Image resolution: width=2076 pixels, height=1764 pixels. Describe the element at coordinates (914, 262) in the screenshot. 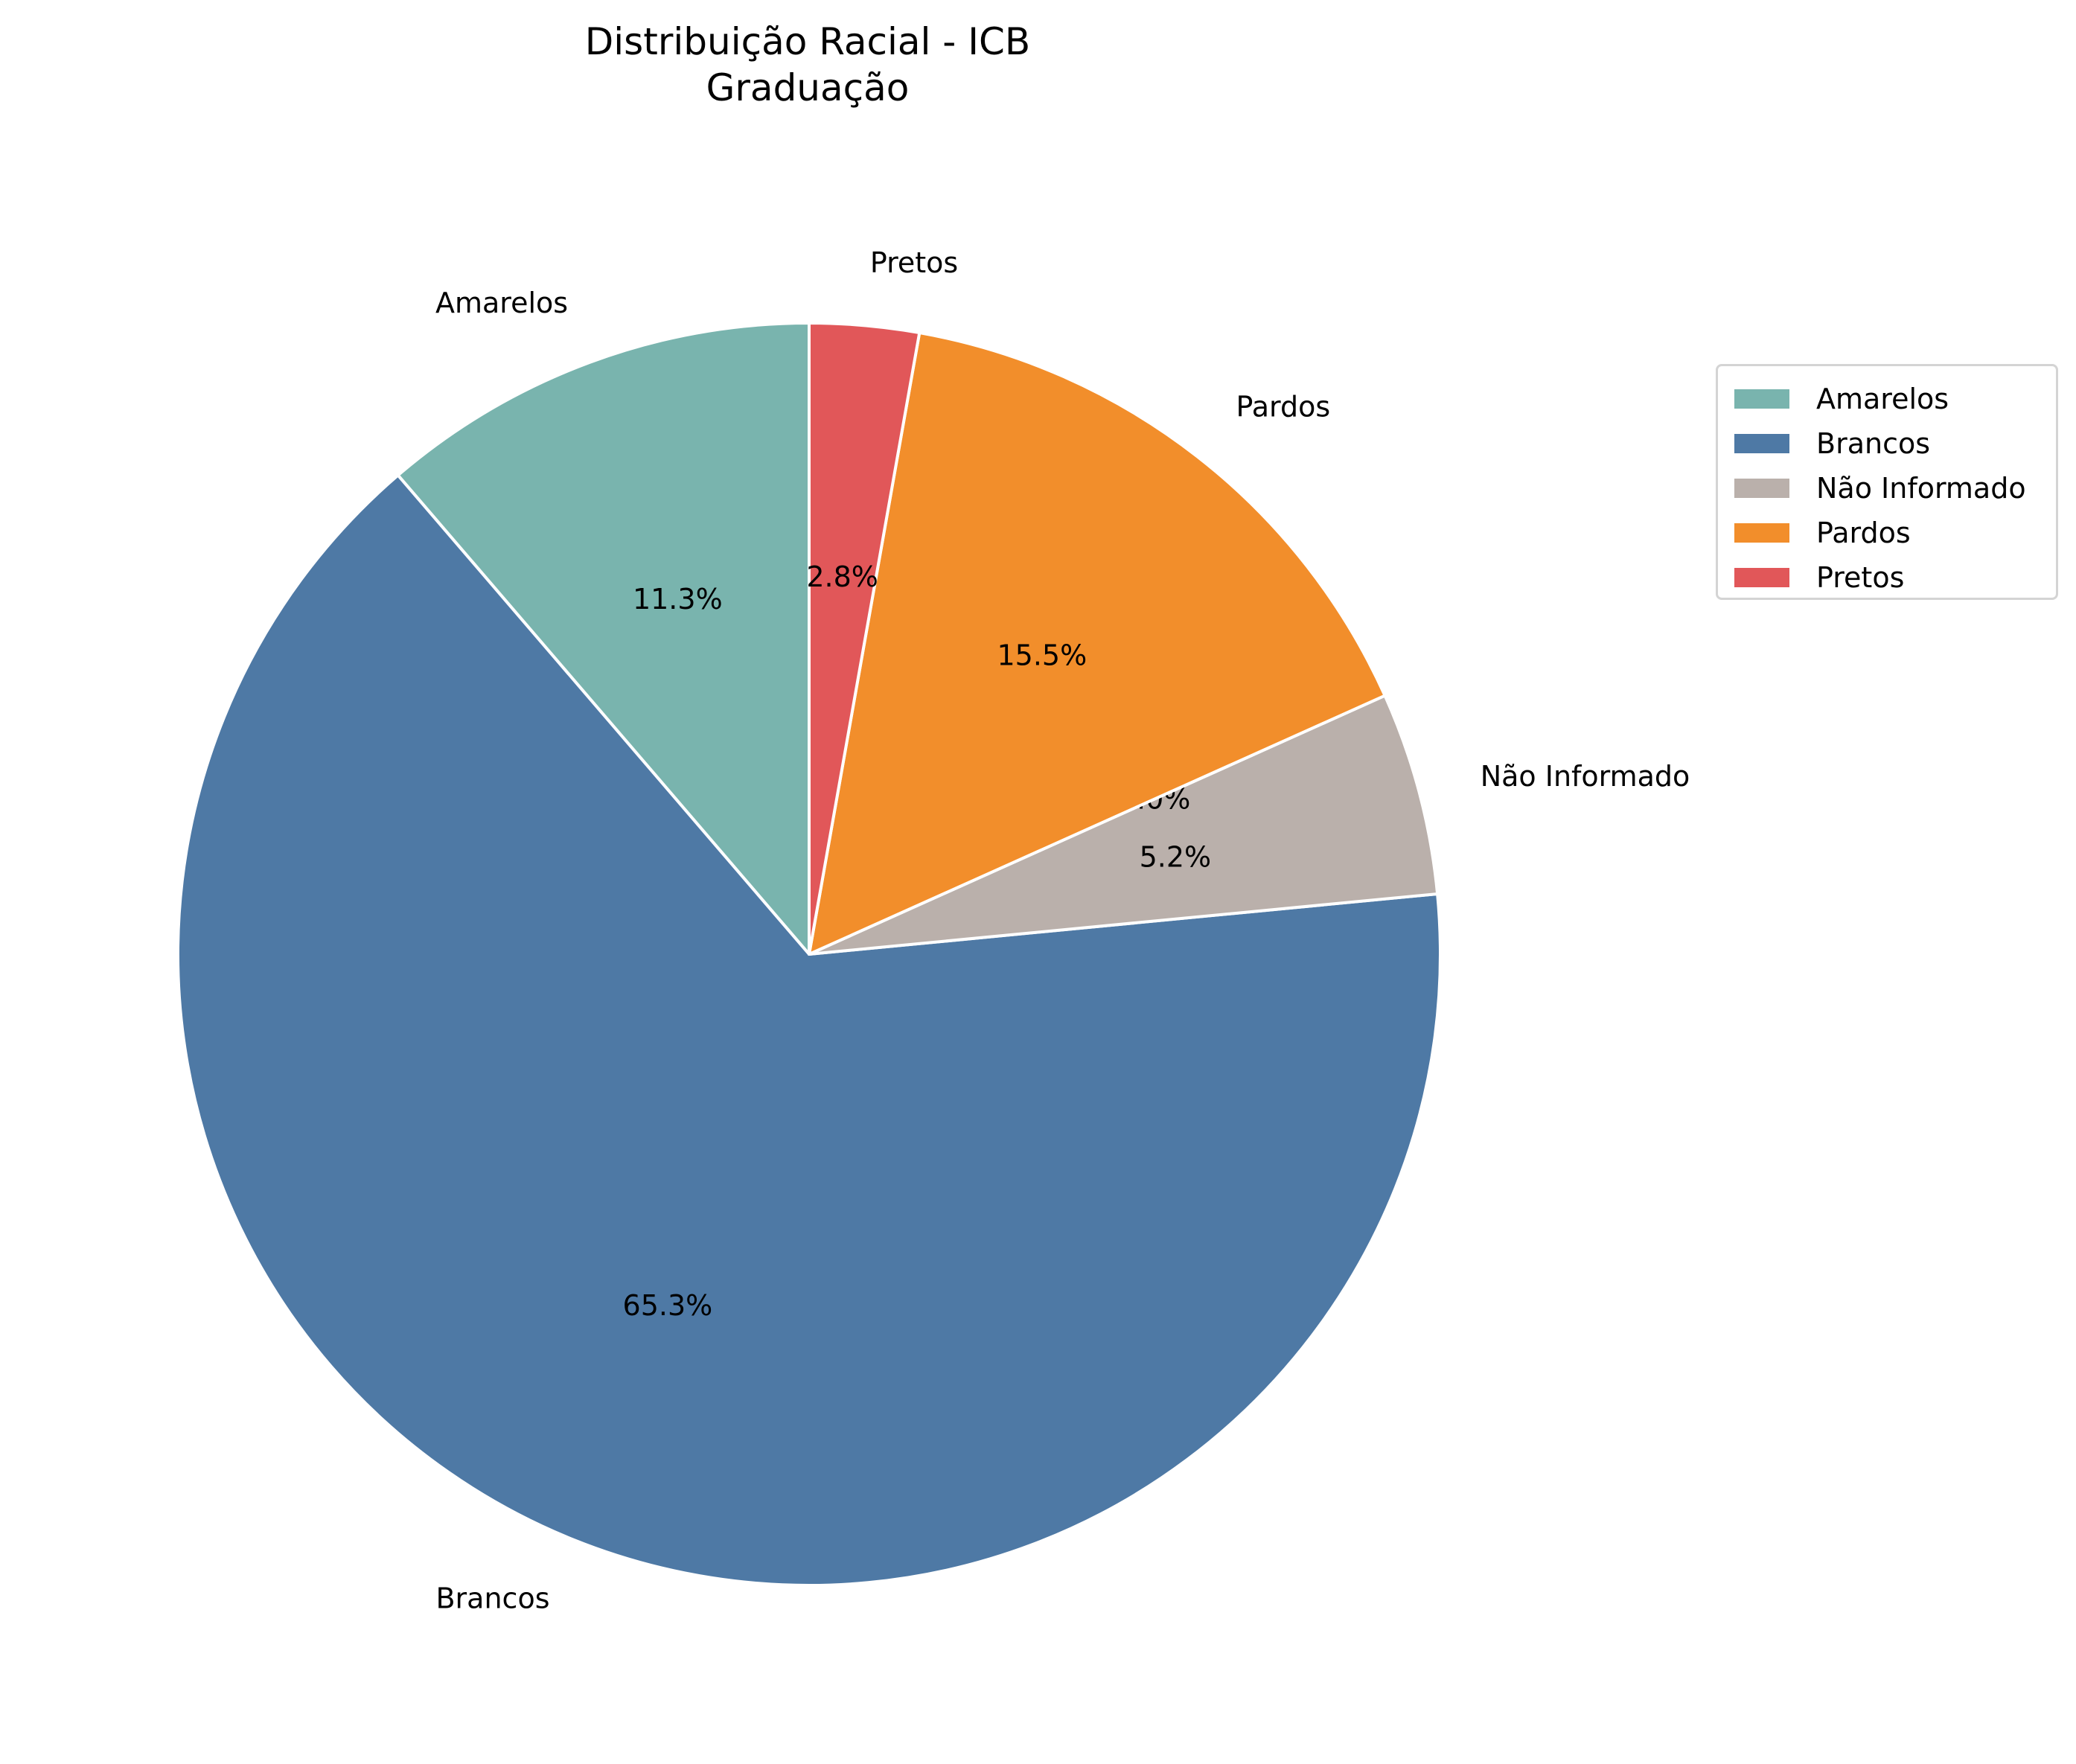

I see `slice-category-label: Pretos` at that location.